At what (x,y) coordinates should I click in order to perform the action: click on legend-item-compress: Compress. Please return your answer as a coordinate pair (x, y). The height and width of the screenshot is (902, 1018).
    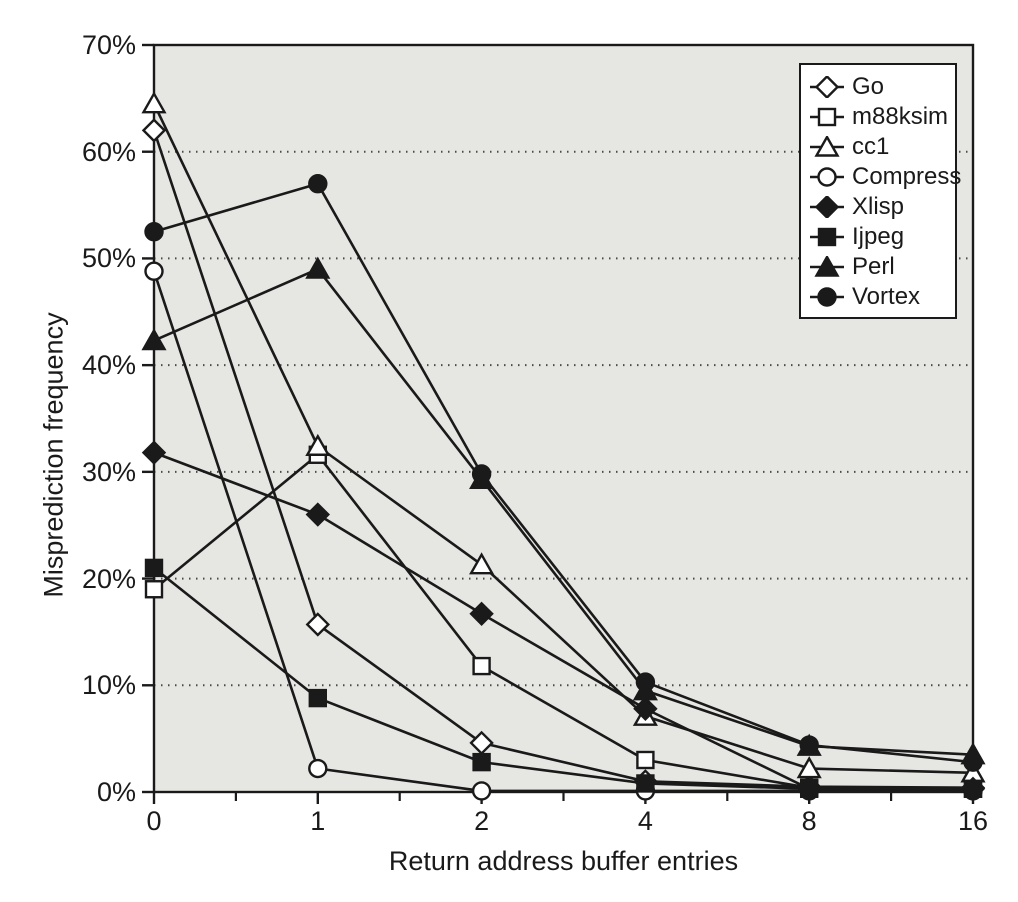
    Looking at the image, I should click on (885, 177).